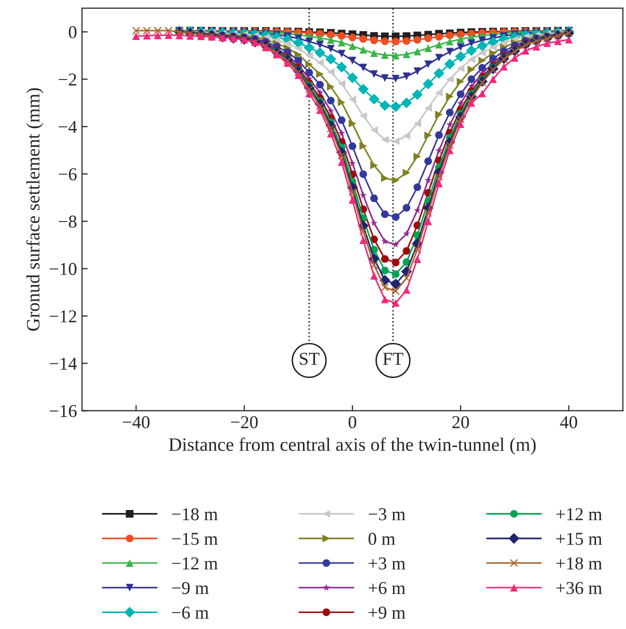  I want to click on legend-label: 0 m, so click(382, 538).